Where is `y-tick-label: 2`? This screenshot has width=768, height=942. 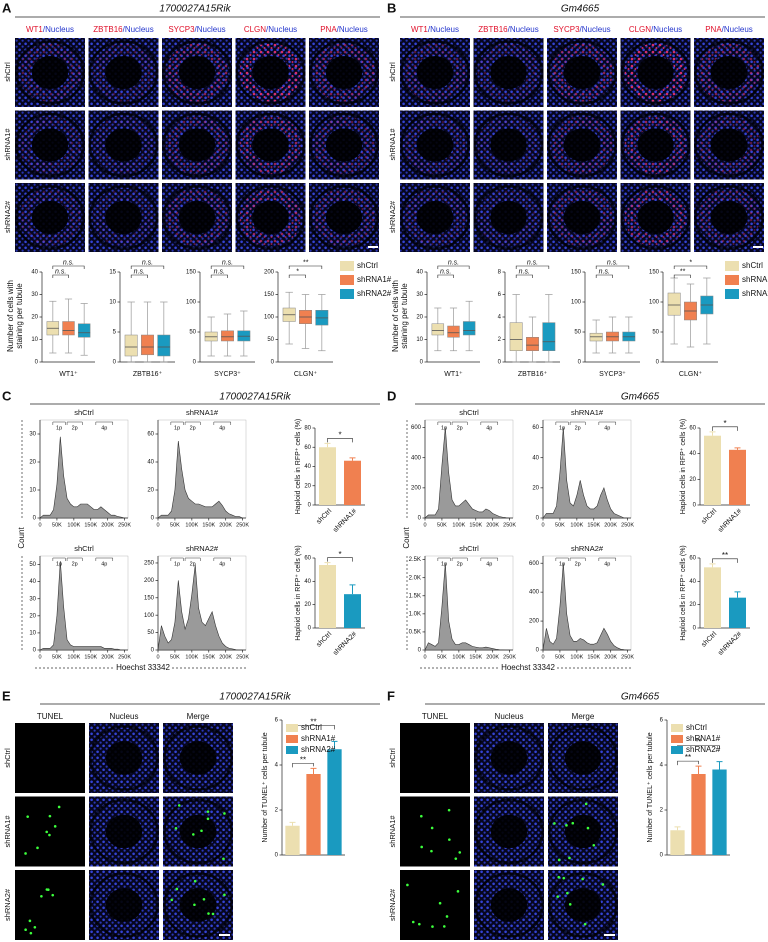
y-tick-label: 2 is located at coordinates (277, 811).